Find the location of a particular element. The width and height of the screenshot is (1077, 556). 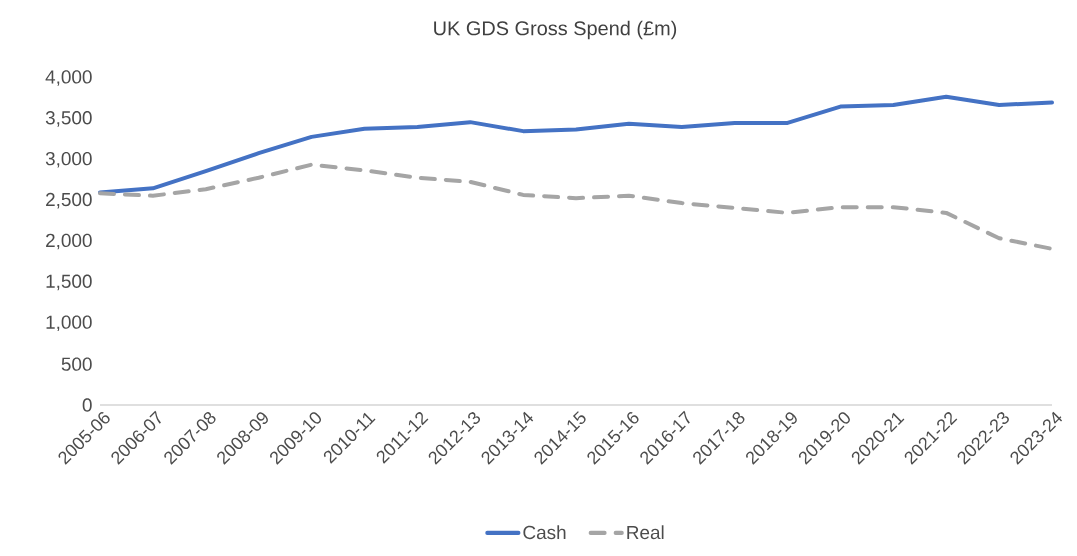

y-tick-label: 1,500 is located at coordinates (69, 282).